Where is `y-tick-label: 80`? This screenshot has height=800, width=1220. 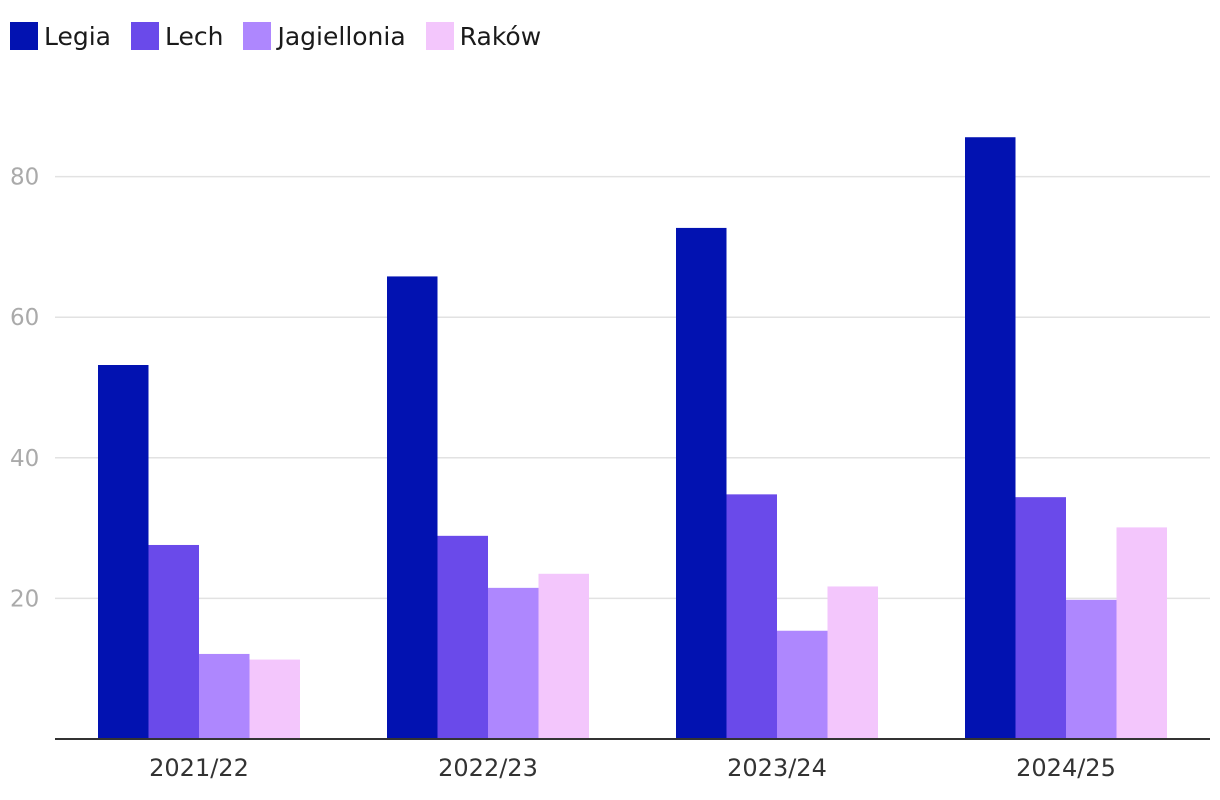
y-tick-label: 80 is located at coordinates (24, 178).